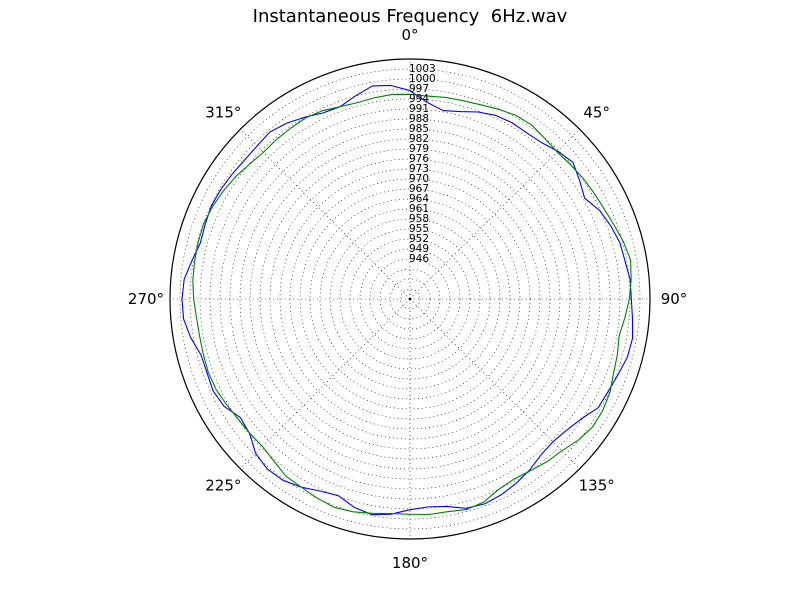 The height and width of the screenshot is (600, 800). Describe the element at coordinates (419, 109) in the screenshot. I see `radial-tick-label: 991` at that location.